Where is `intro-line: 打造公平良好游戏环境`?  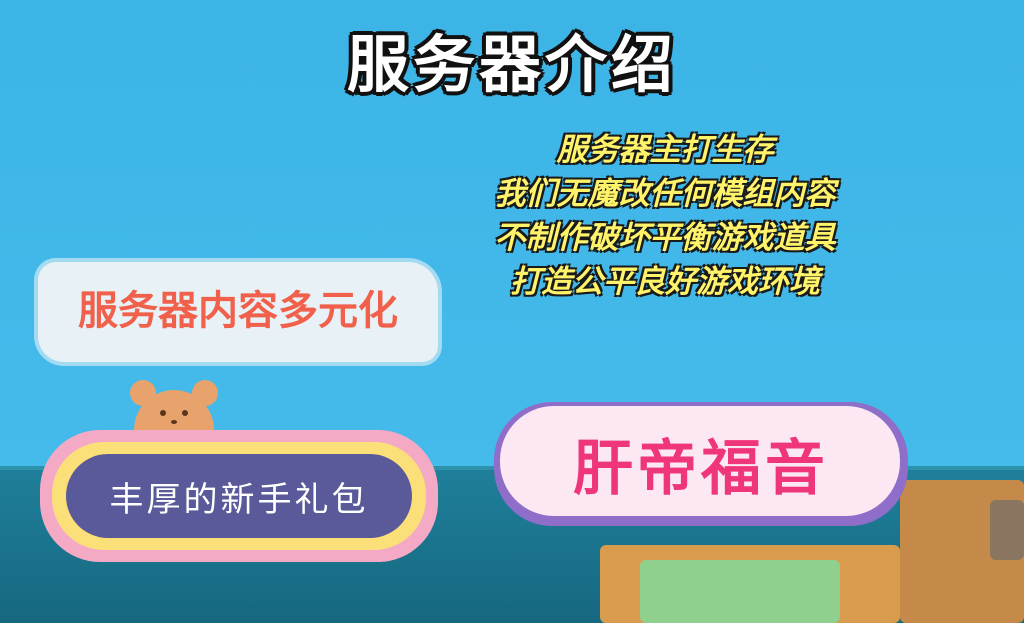 intro-line: 打造公平良好游戏环境 is located at coordinates (665, 282).